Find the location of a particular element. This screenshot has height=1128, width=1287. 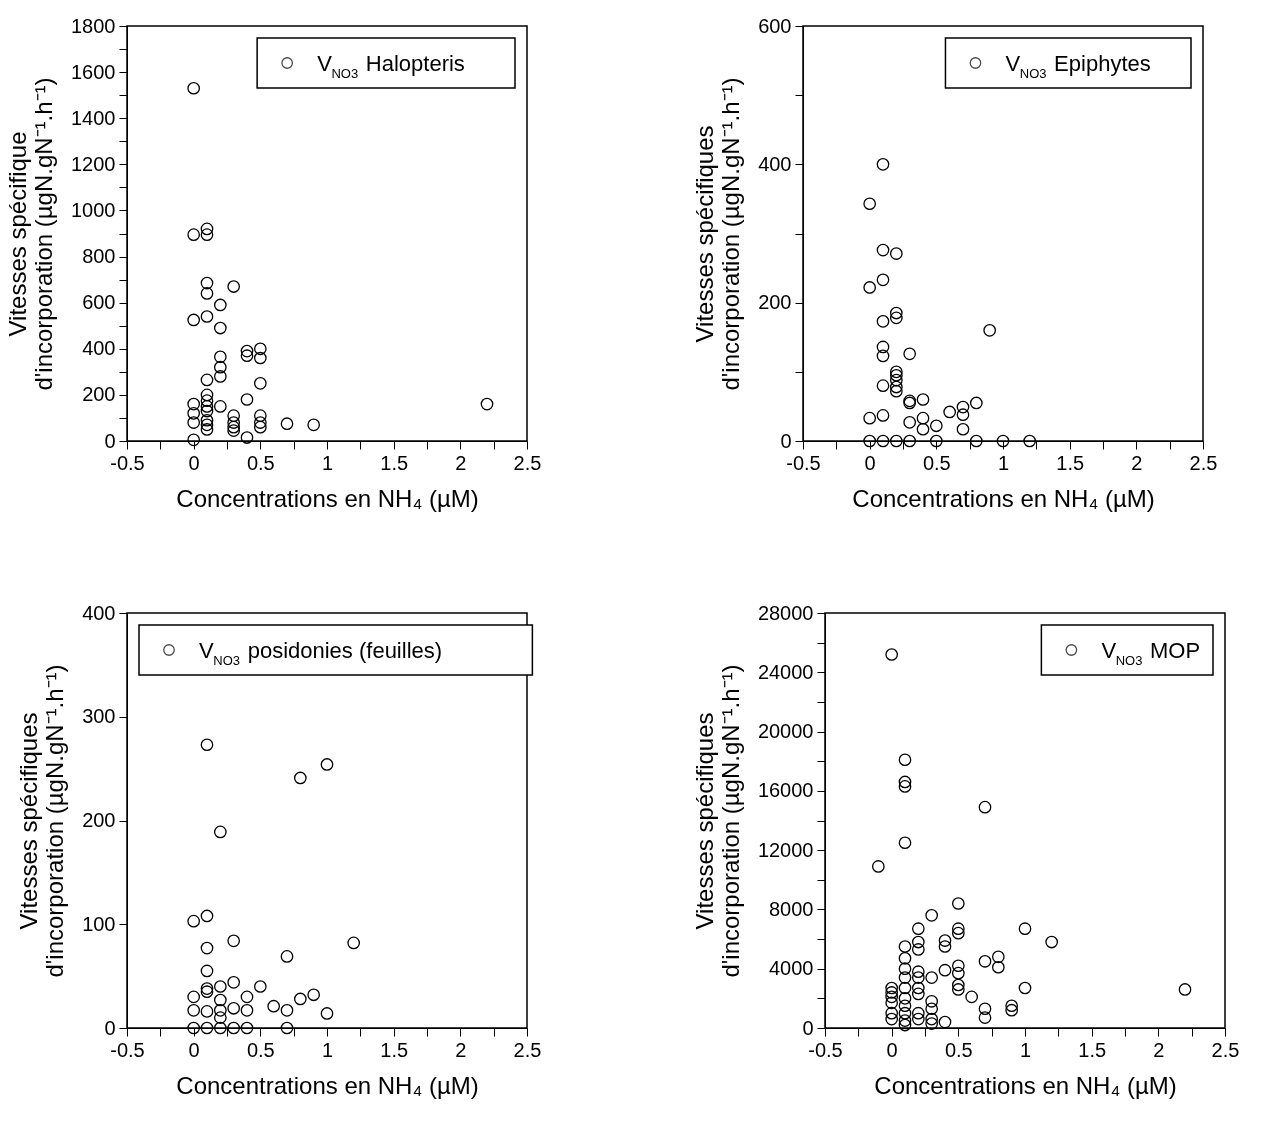

y-tick-label: 1600 is located at coordinates (93, 71).